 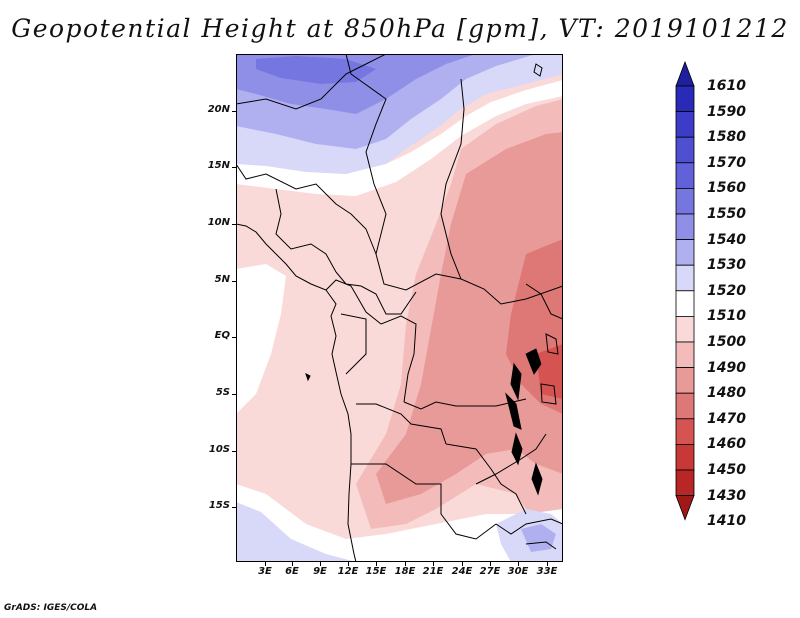 What do you see at coordinates (726, 265) in the screenshot?
I see `colorbar-label-1530: 1530` at bounding box center [726, 265].